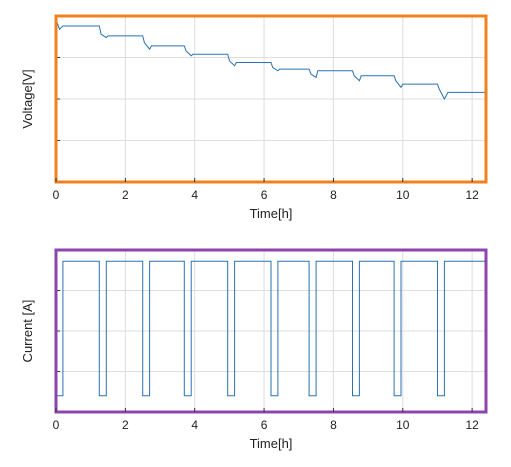  Describe the element at coordinates (125, 195) in the screenshot. I see `voltage-x-tick-label: 2` at that location.